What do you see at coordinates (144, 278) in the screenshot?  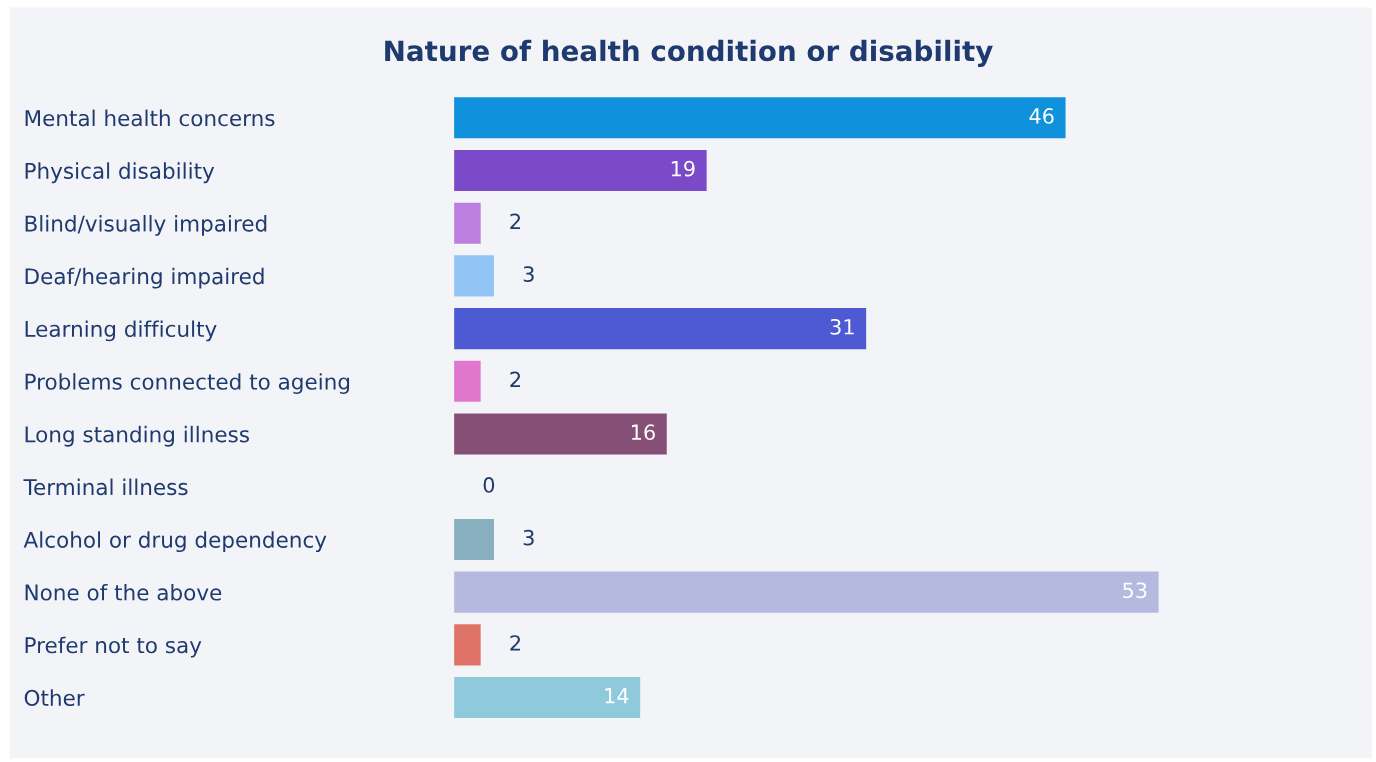 I see `y-tick-label: Deaf/hearing impaired` at bounding box center [144, 278].